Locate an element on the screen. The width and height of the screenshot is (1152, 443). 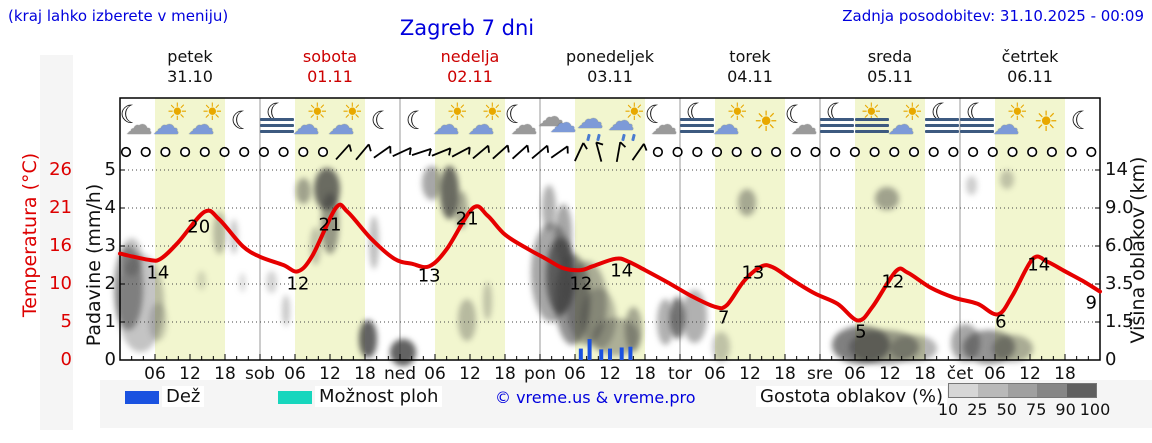
copyright-link: © vreme.us & vreme.pro is located at coordinates (595, 397).